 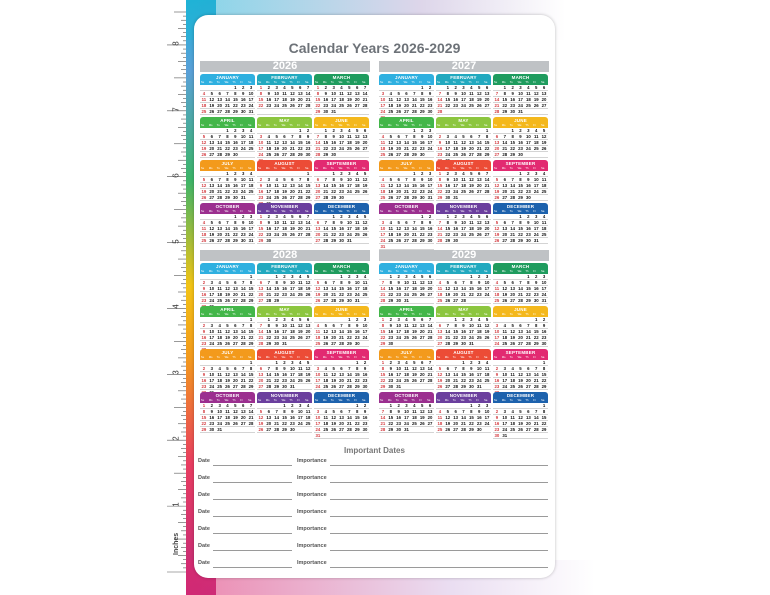 What do you see at coordinates (447, 217) in the screenshot?
I see `day-cell: 1` at bounding box center [447, 217].